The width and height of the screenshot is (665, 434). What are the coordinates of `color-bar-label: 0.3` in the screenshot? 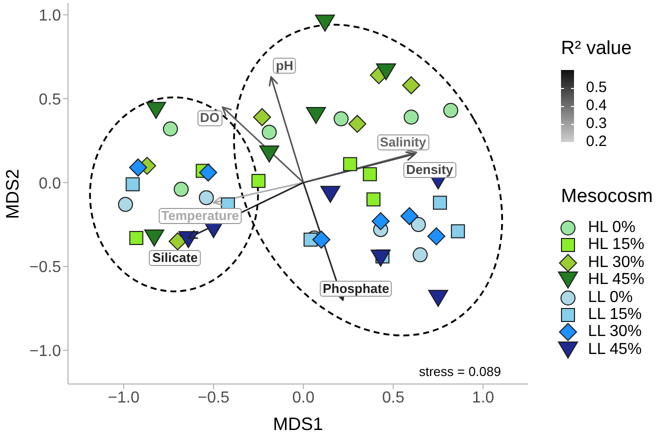 It's located at (596, 124).